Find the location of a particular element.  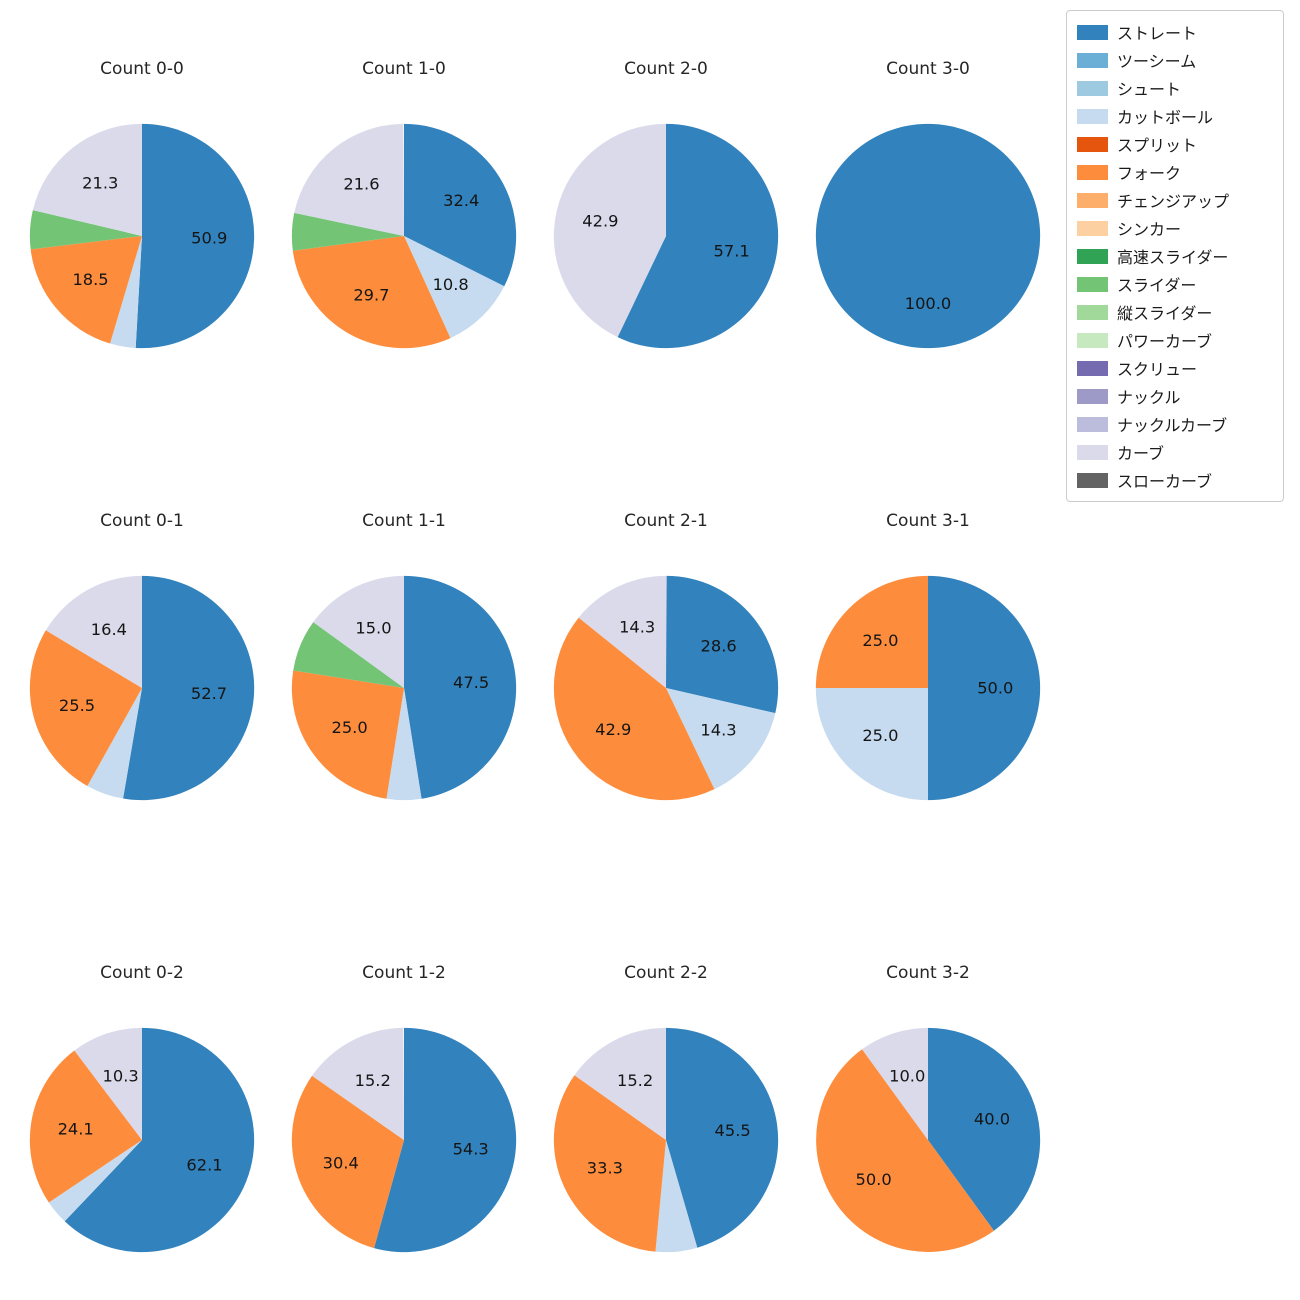

slice-label: 10.8 is located at coordinates (451, 284).